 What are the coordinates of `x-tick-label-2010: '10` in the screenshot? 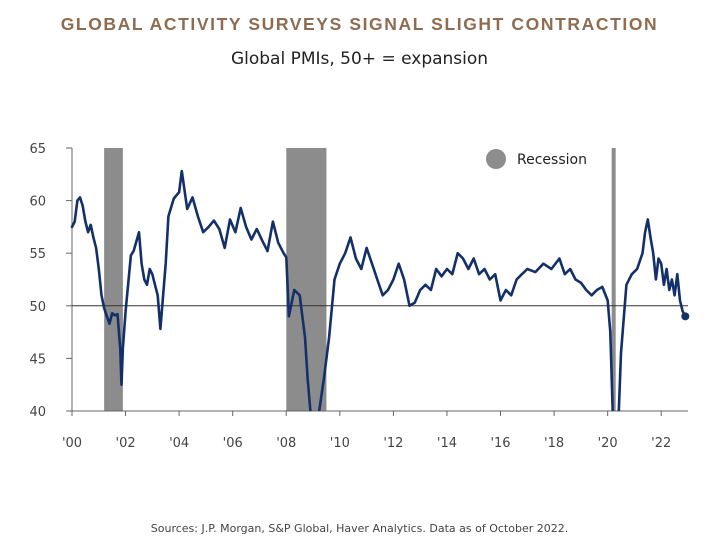 It's located at (340, 443).